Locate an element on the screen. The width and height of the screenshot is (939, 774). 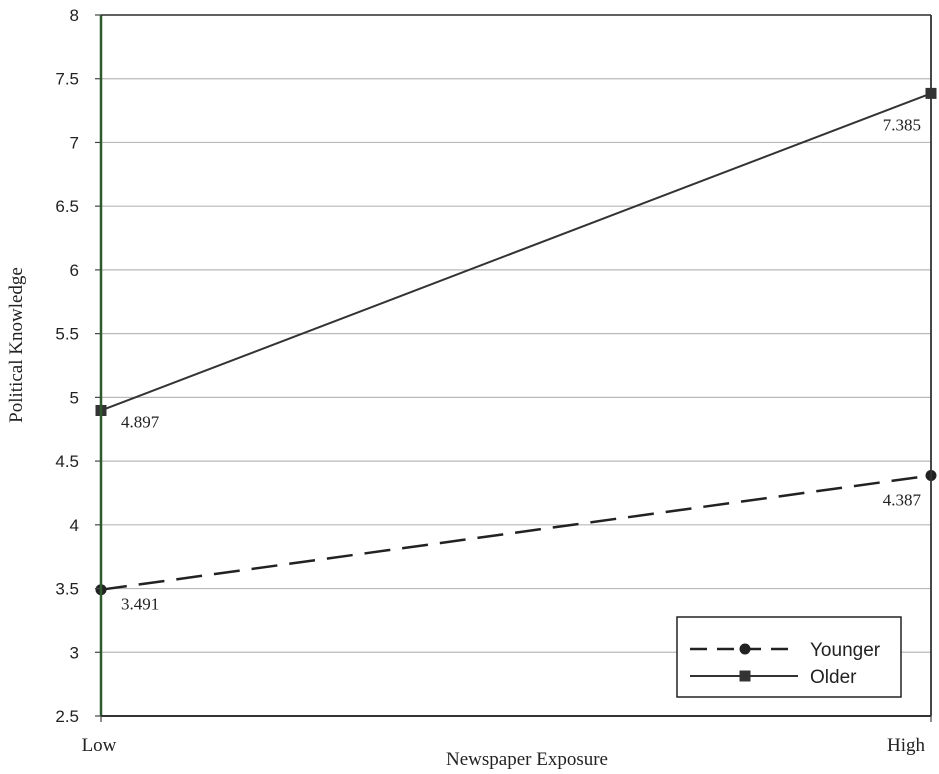
data-label-older: 4.897 is located at coordinates (140, 421).